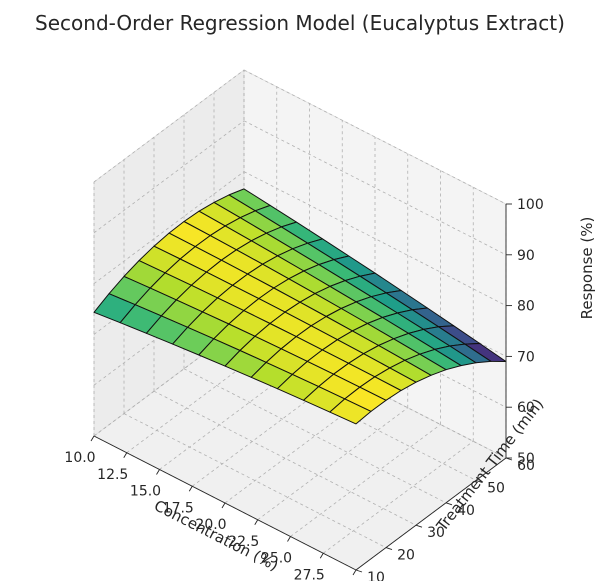  What do you see at coordinates (436, 533) in the screenshot?
I see `y-tick-label: 30` at bounding box center [436, 533].